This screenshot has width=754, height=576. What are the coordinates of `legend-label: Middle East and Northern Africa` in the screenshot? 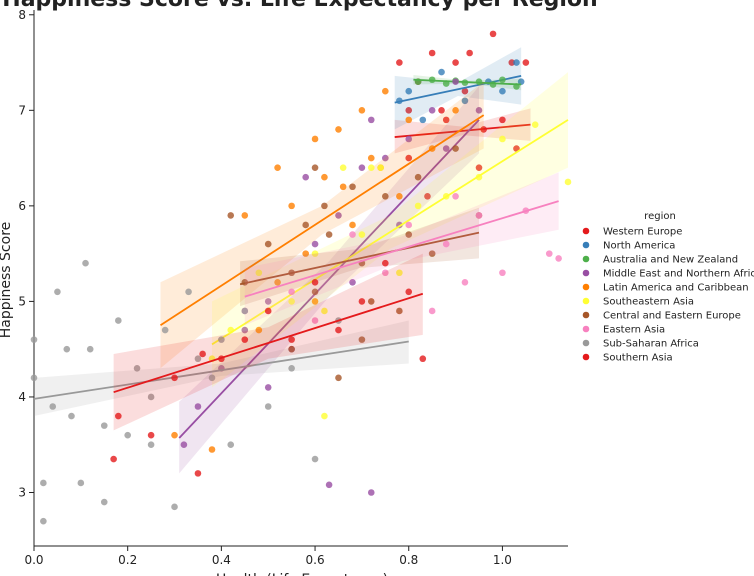 It's located at (678, 274).